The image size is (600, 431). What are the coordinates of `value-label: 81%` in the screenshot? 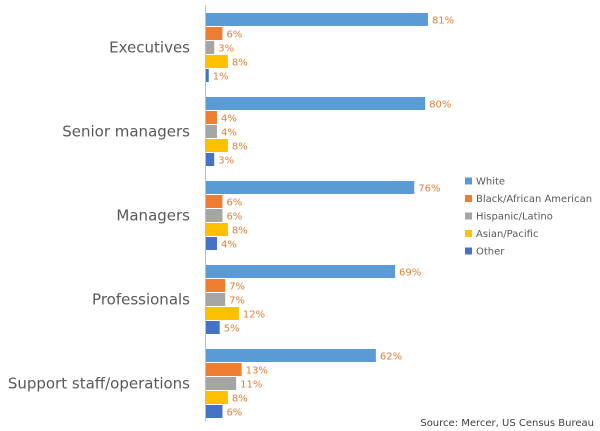 It's located at (443, 21).